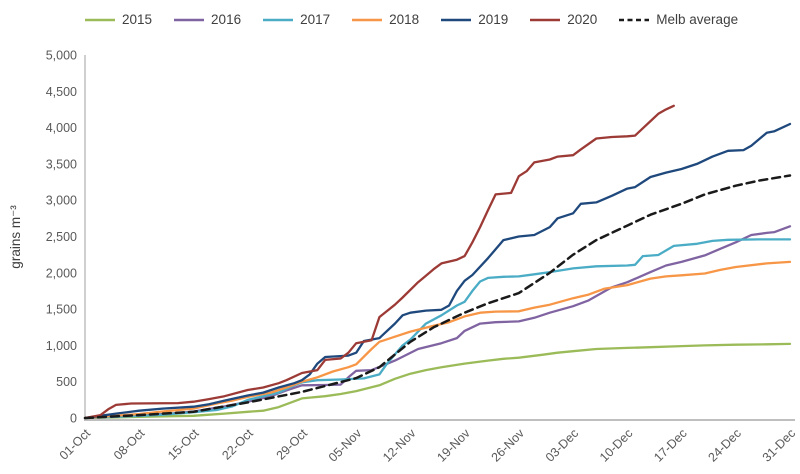 The image size is (800, 474). I want to click on legend-label: 2020, so click(582, 19).